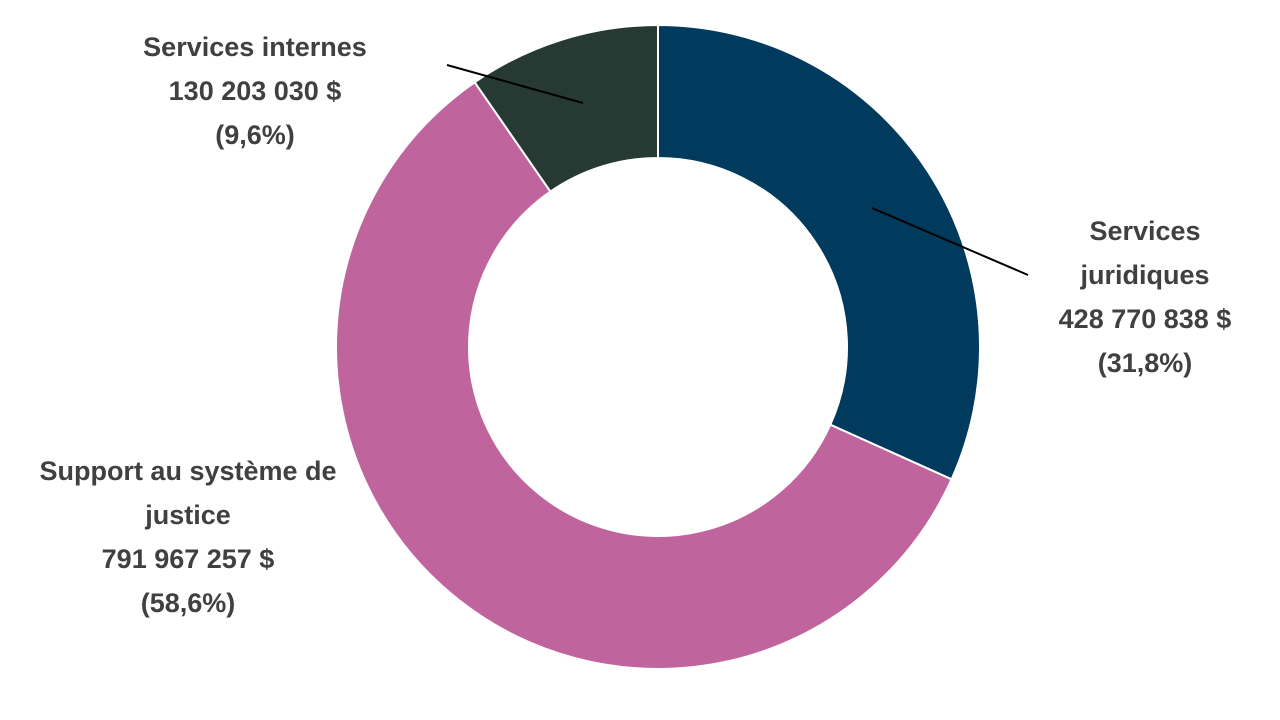  Describe the element at coordinates (255, 135) in the screenshot. I see `percentage-label: (9,6%)` at that location.